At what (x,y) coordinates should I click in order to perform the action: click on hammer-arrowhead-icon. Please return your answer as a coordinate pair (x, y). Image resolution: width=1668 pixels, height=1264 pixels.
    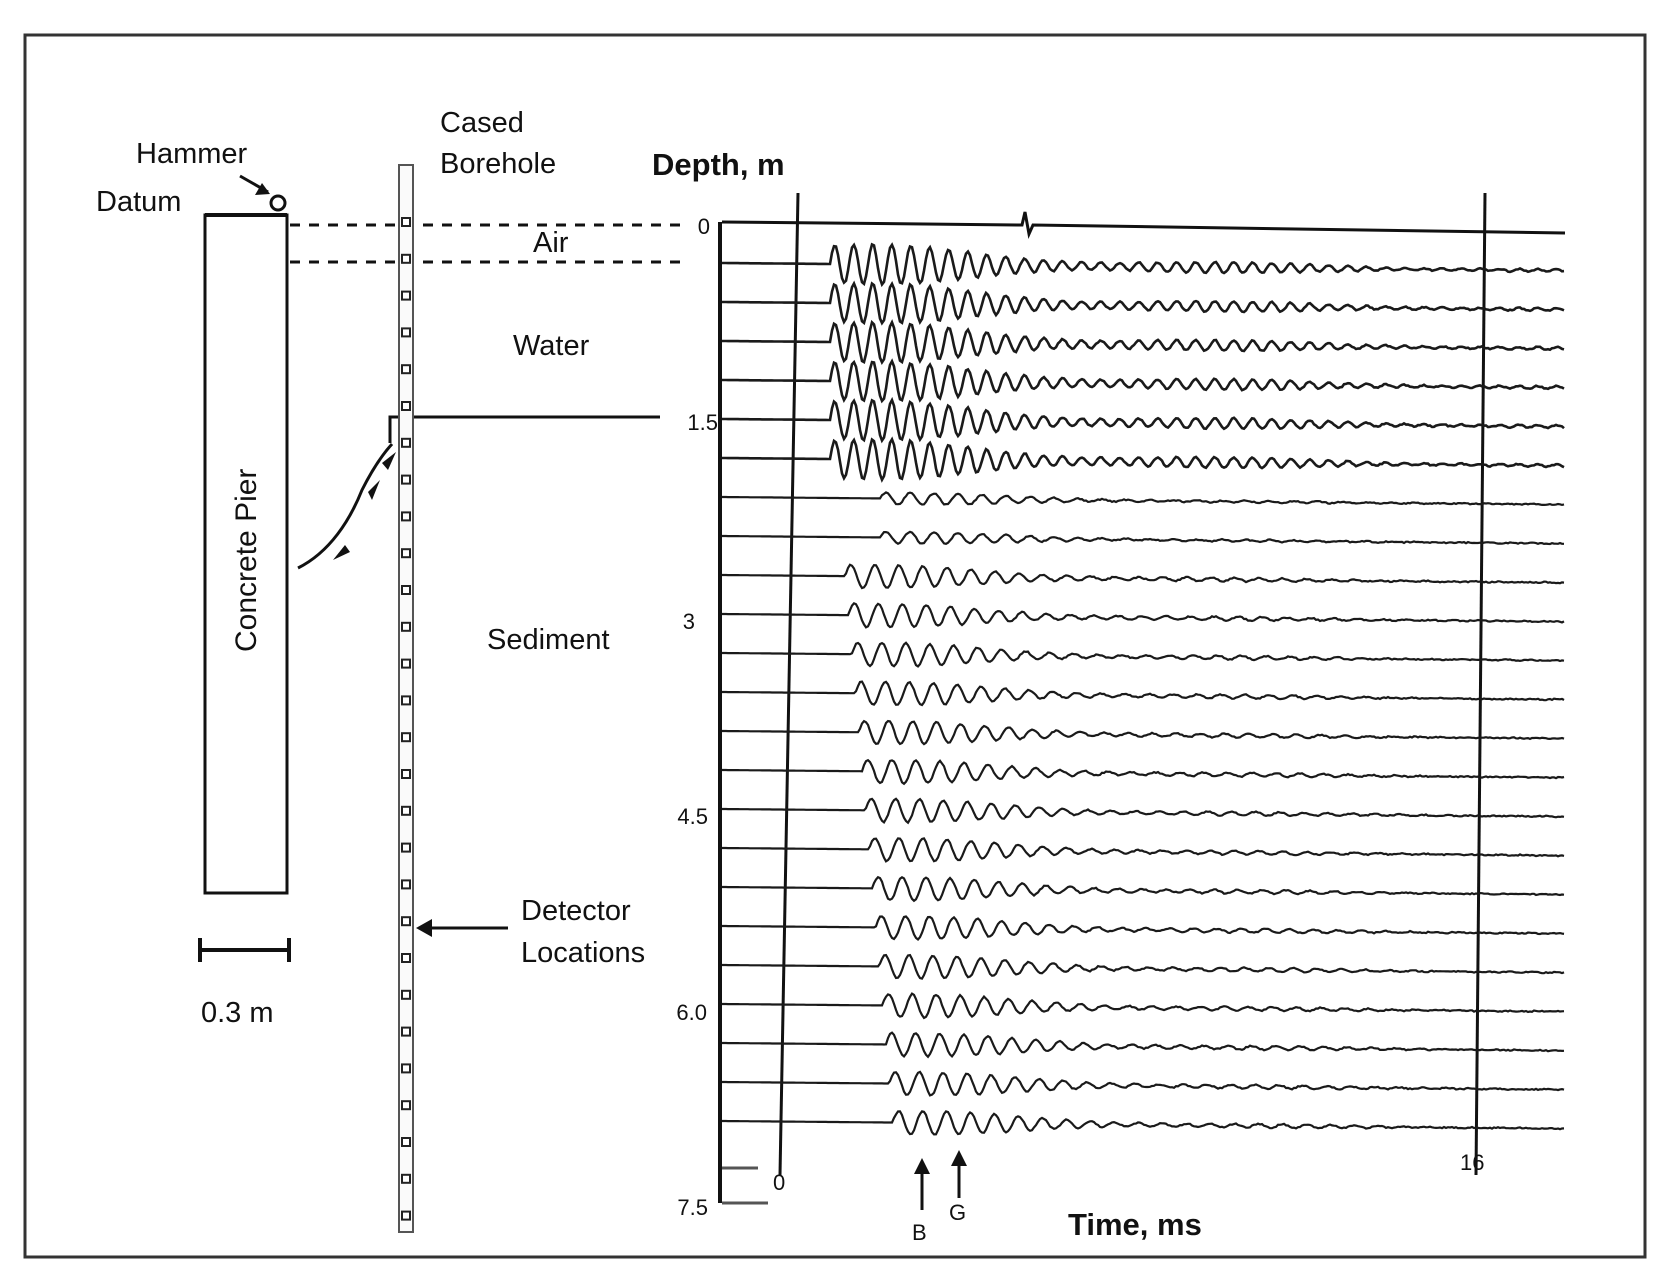
    Looking at the image, I should click on (262, 189).